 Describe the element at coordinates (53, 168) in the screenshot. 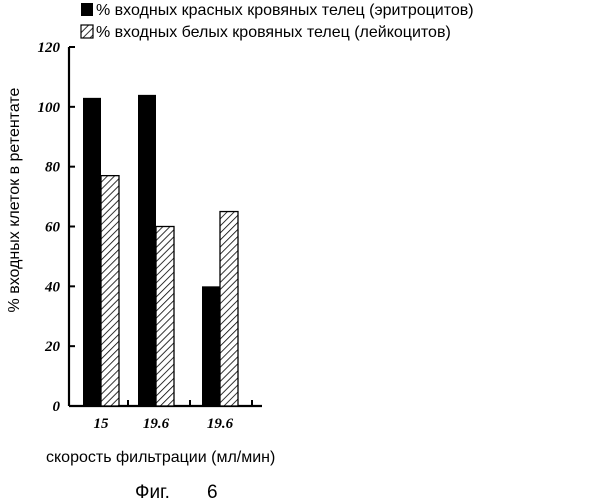

I see `y-tick-label: 80` at that location.